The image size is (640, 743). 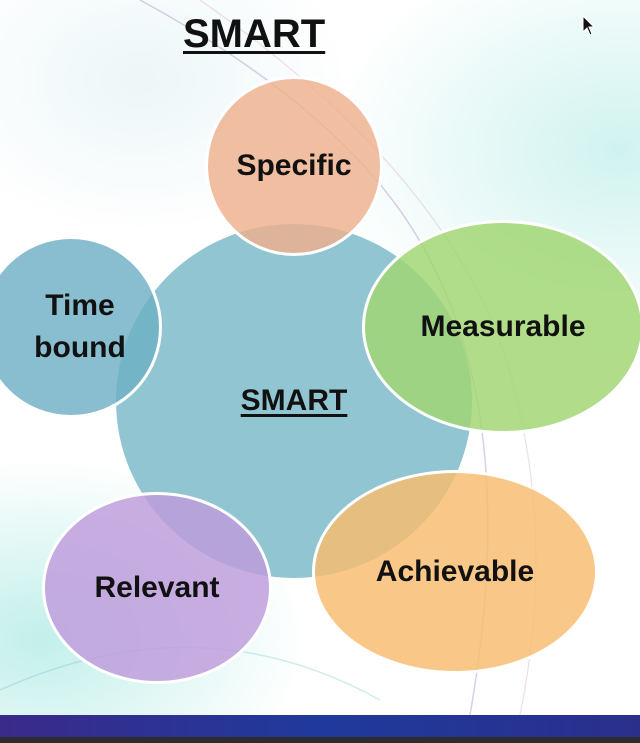 I want to click on node-achievable: Achievable, so click(x=455, y=572).